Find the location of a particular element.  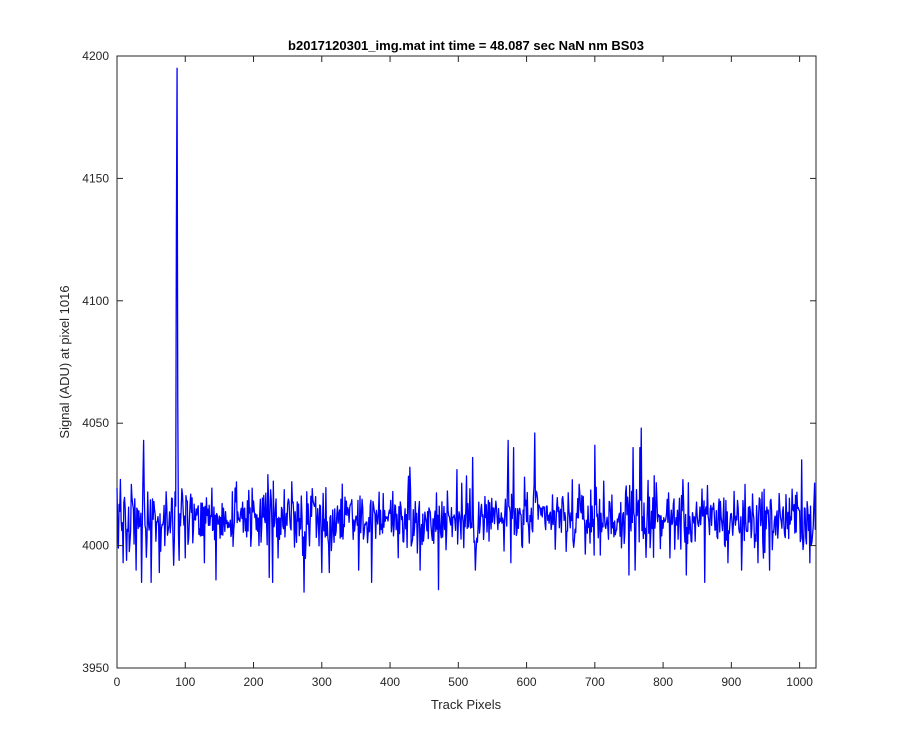

x-tick-label: 200 is located at coordinates (254, 682).